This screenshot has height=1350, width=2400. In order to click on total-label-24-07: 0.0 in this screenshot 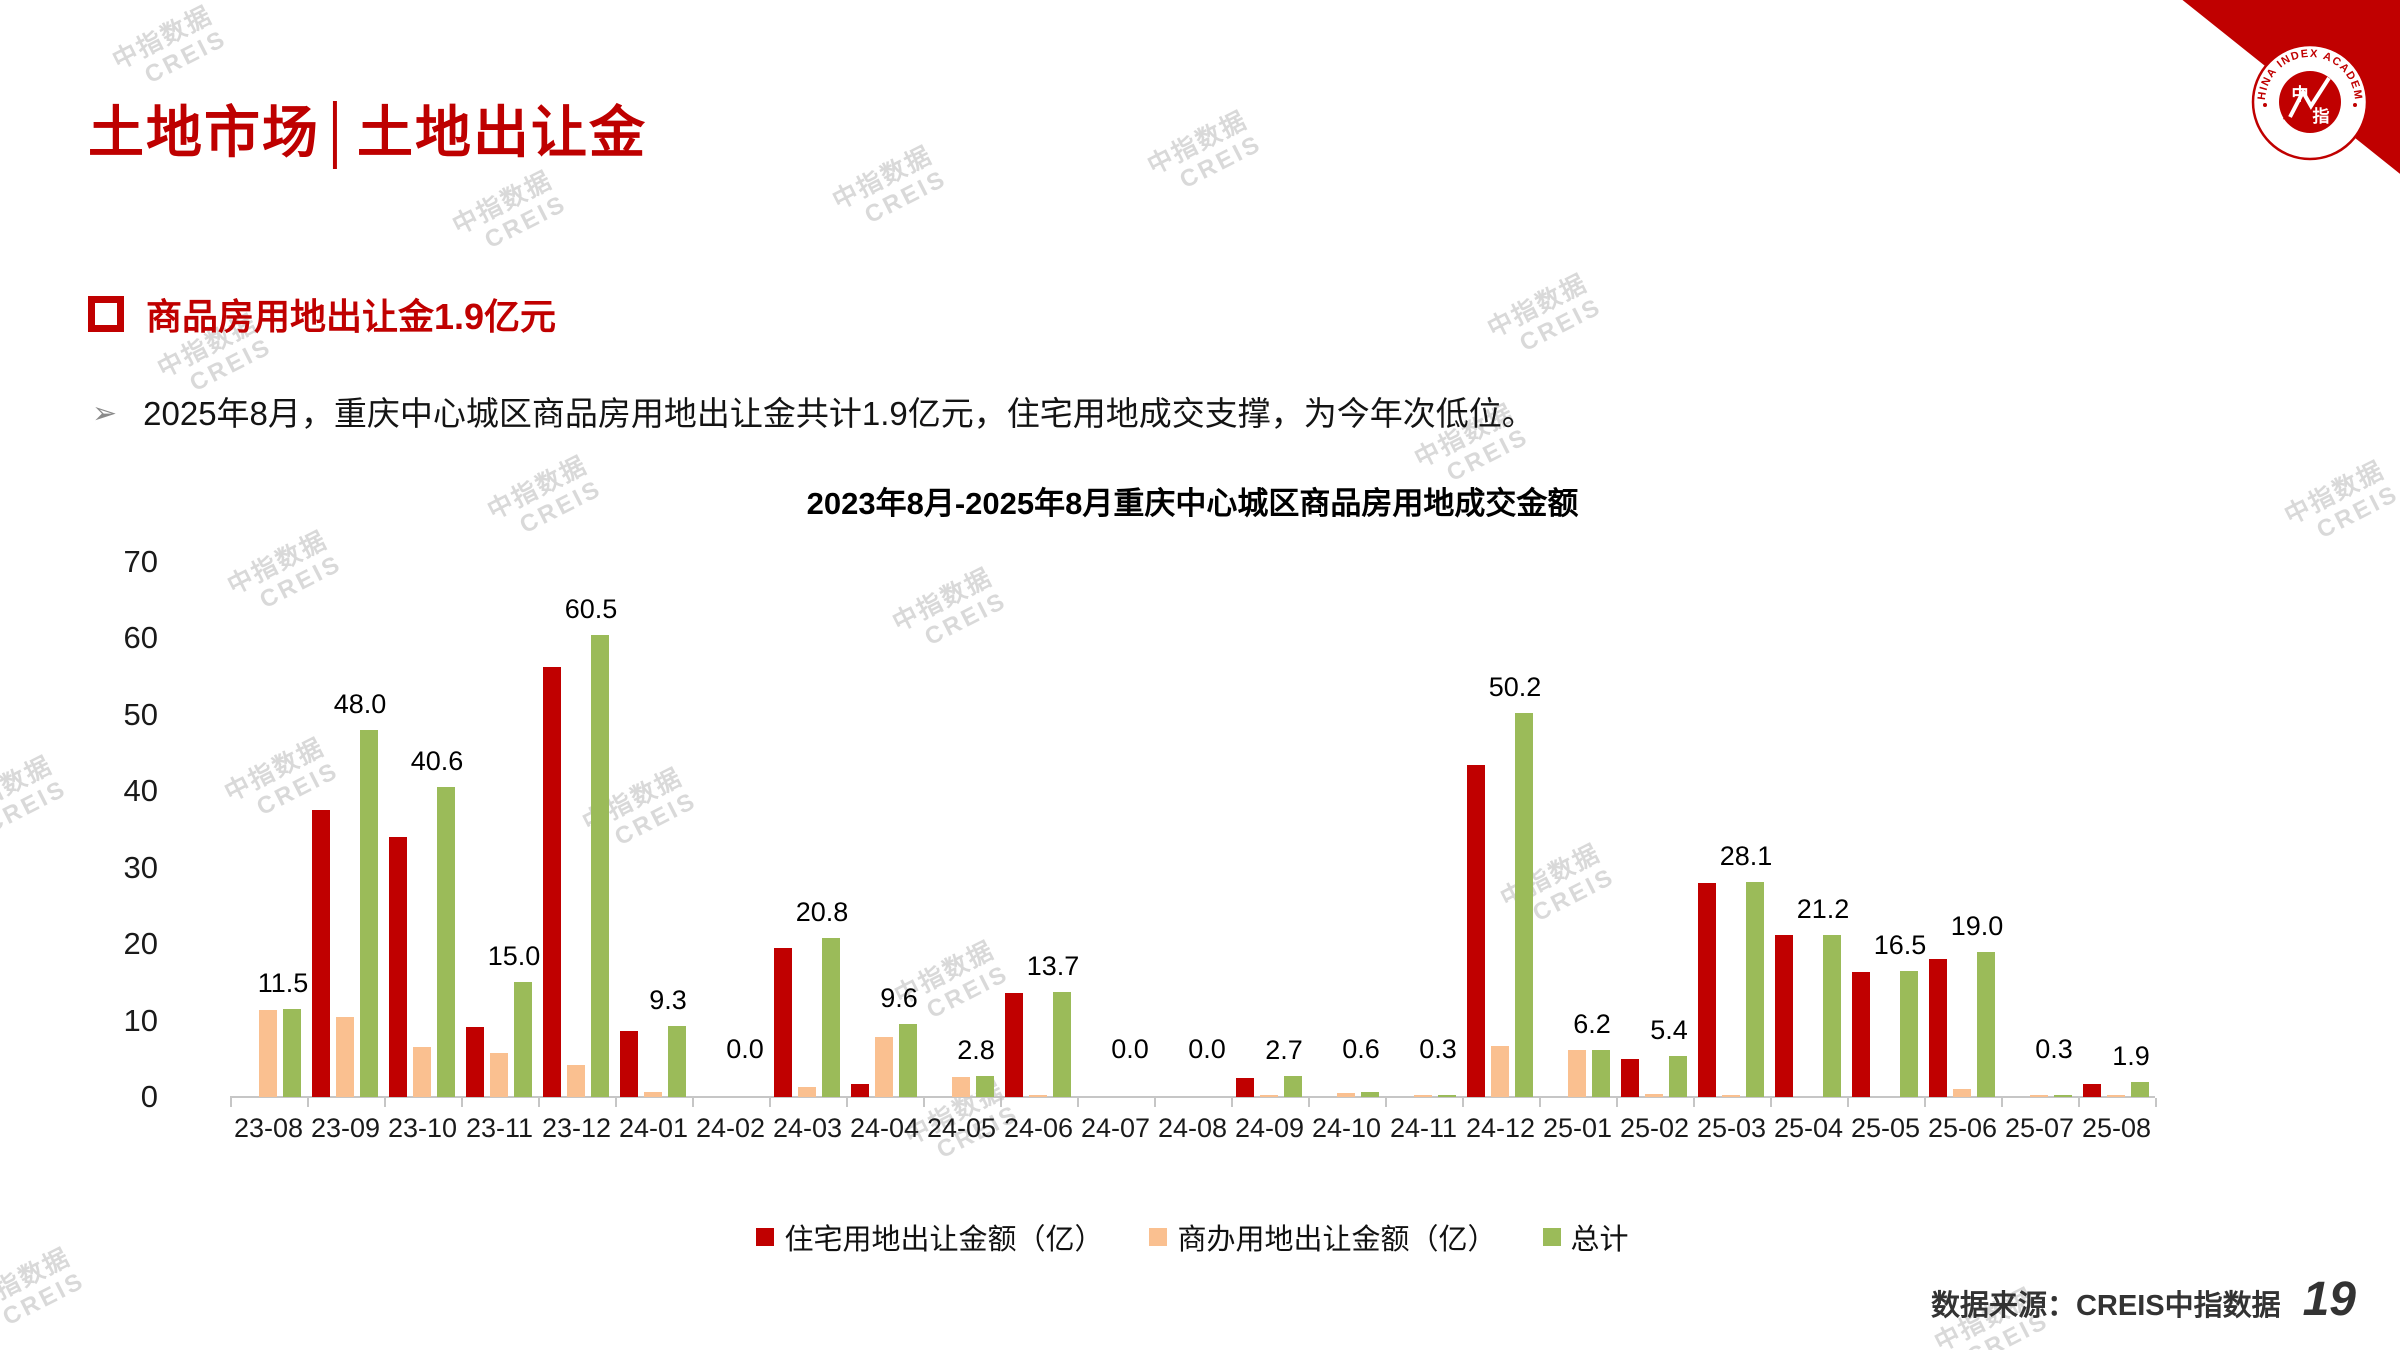, I will do `click(1130, 1049)`.